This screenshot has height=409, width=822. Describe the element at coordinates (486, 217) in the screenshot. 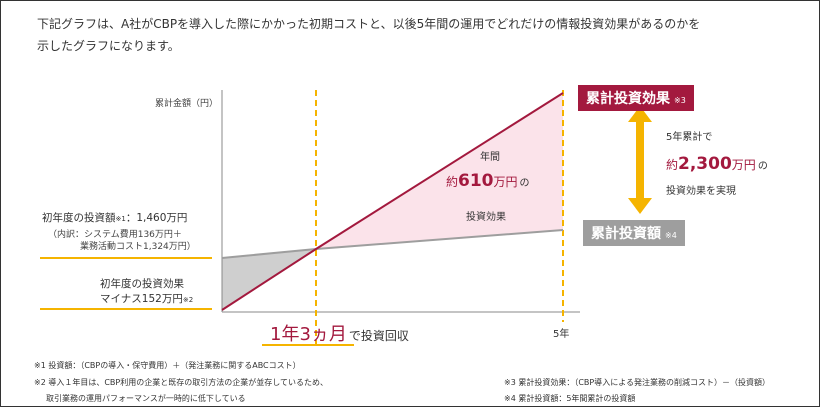

I see `annual-bottom: 投資効果` at that location.